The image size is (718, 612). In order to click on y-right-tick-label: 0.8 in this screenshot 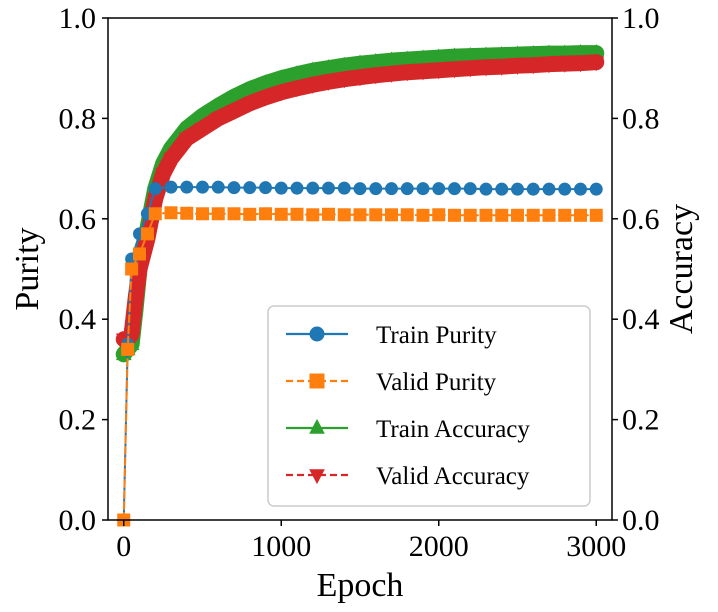, I will do `click(641, 118)`.